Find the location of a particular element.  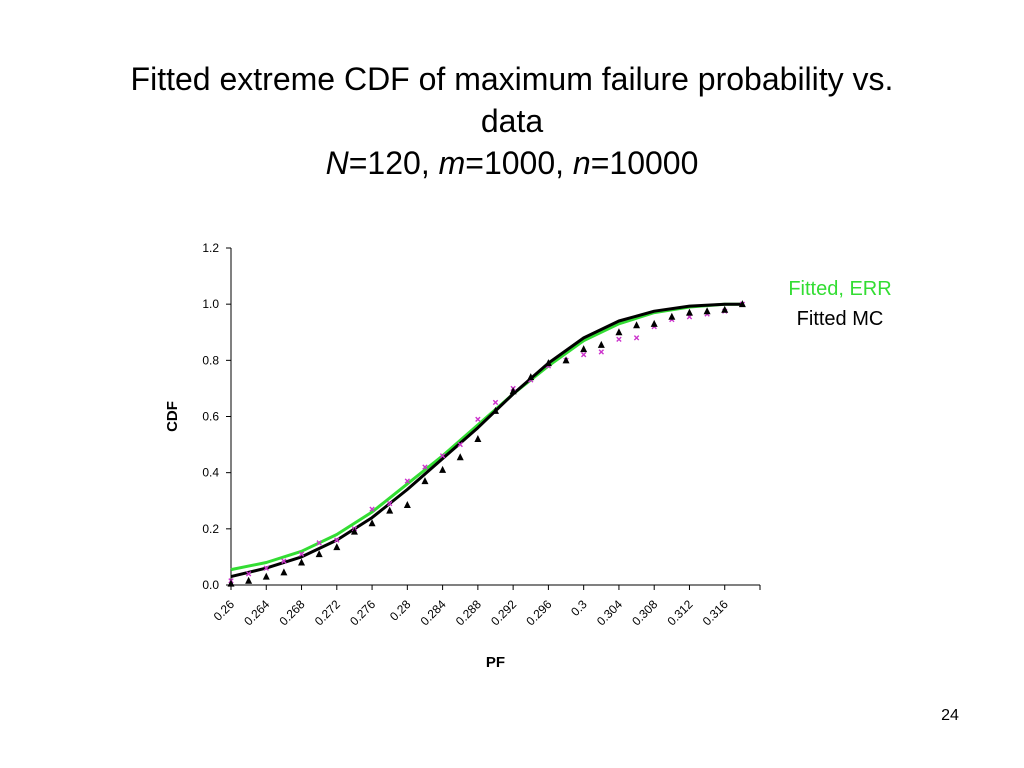

x-tick-label: 0.276 is located at coordinates (362, 612).